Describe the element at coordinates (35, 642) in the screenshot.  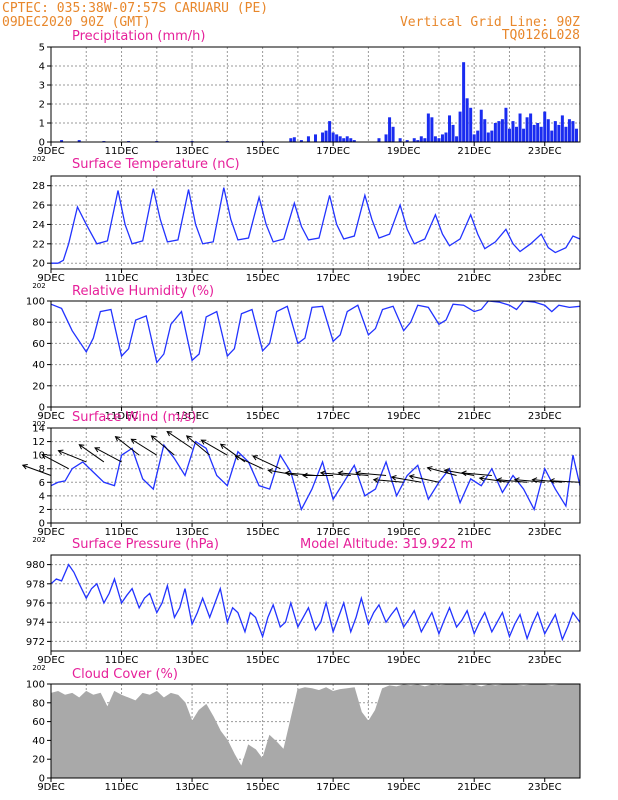
I see `y-tick-label: 972` at that location.